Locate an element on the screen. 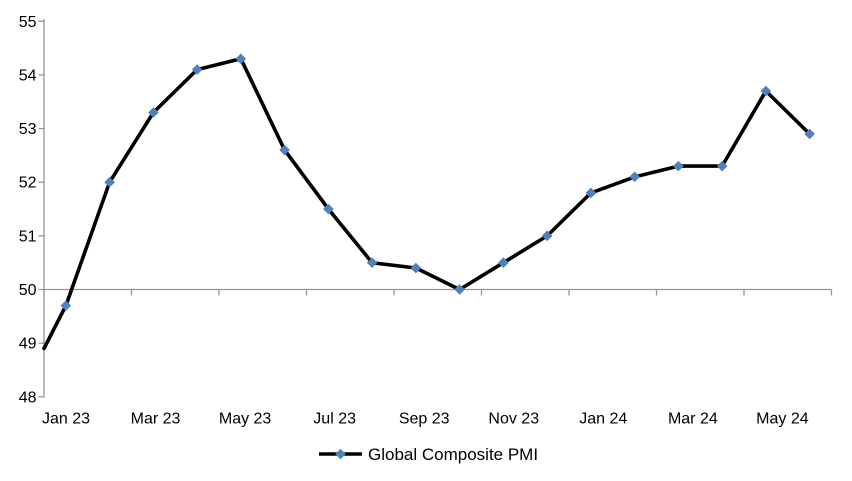  y-tick-label-54: 54 is located at coordinates (28, 75).